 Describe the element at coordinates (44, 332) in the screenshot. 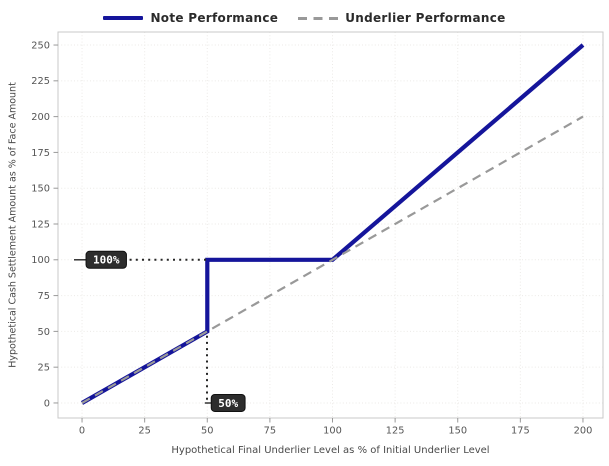

I see `y-tick-label: 50` at that location.